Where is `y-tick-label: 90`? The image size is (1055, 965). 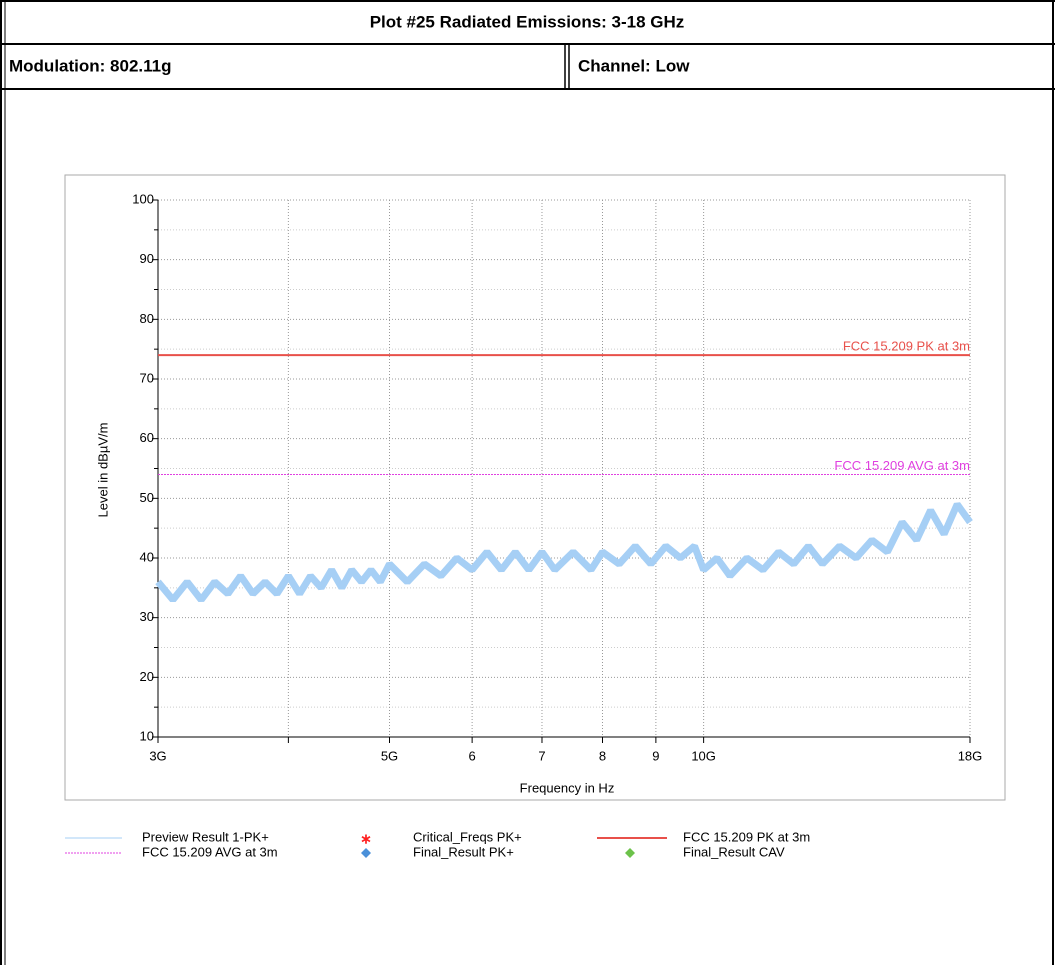
y-tick-label: 90 is located at coordinates (147, 258).